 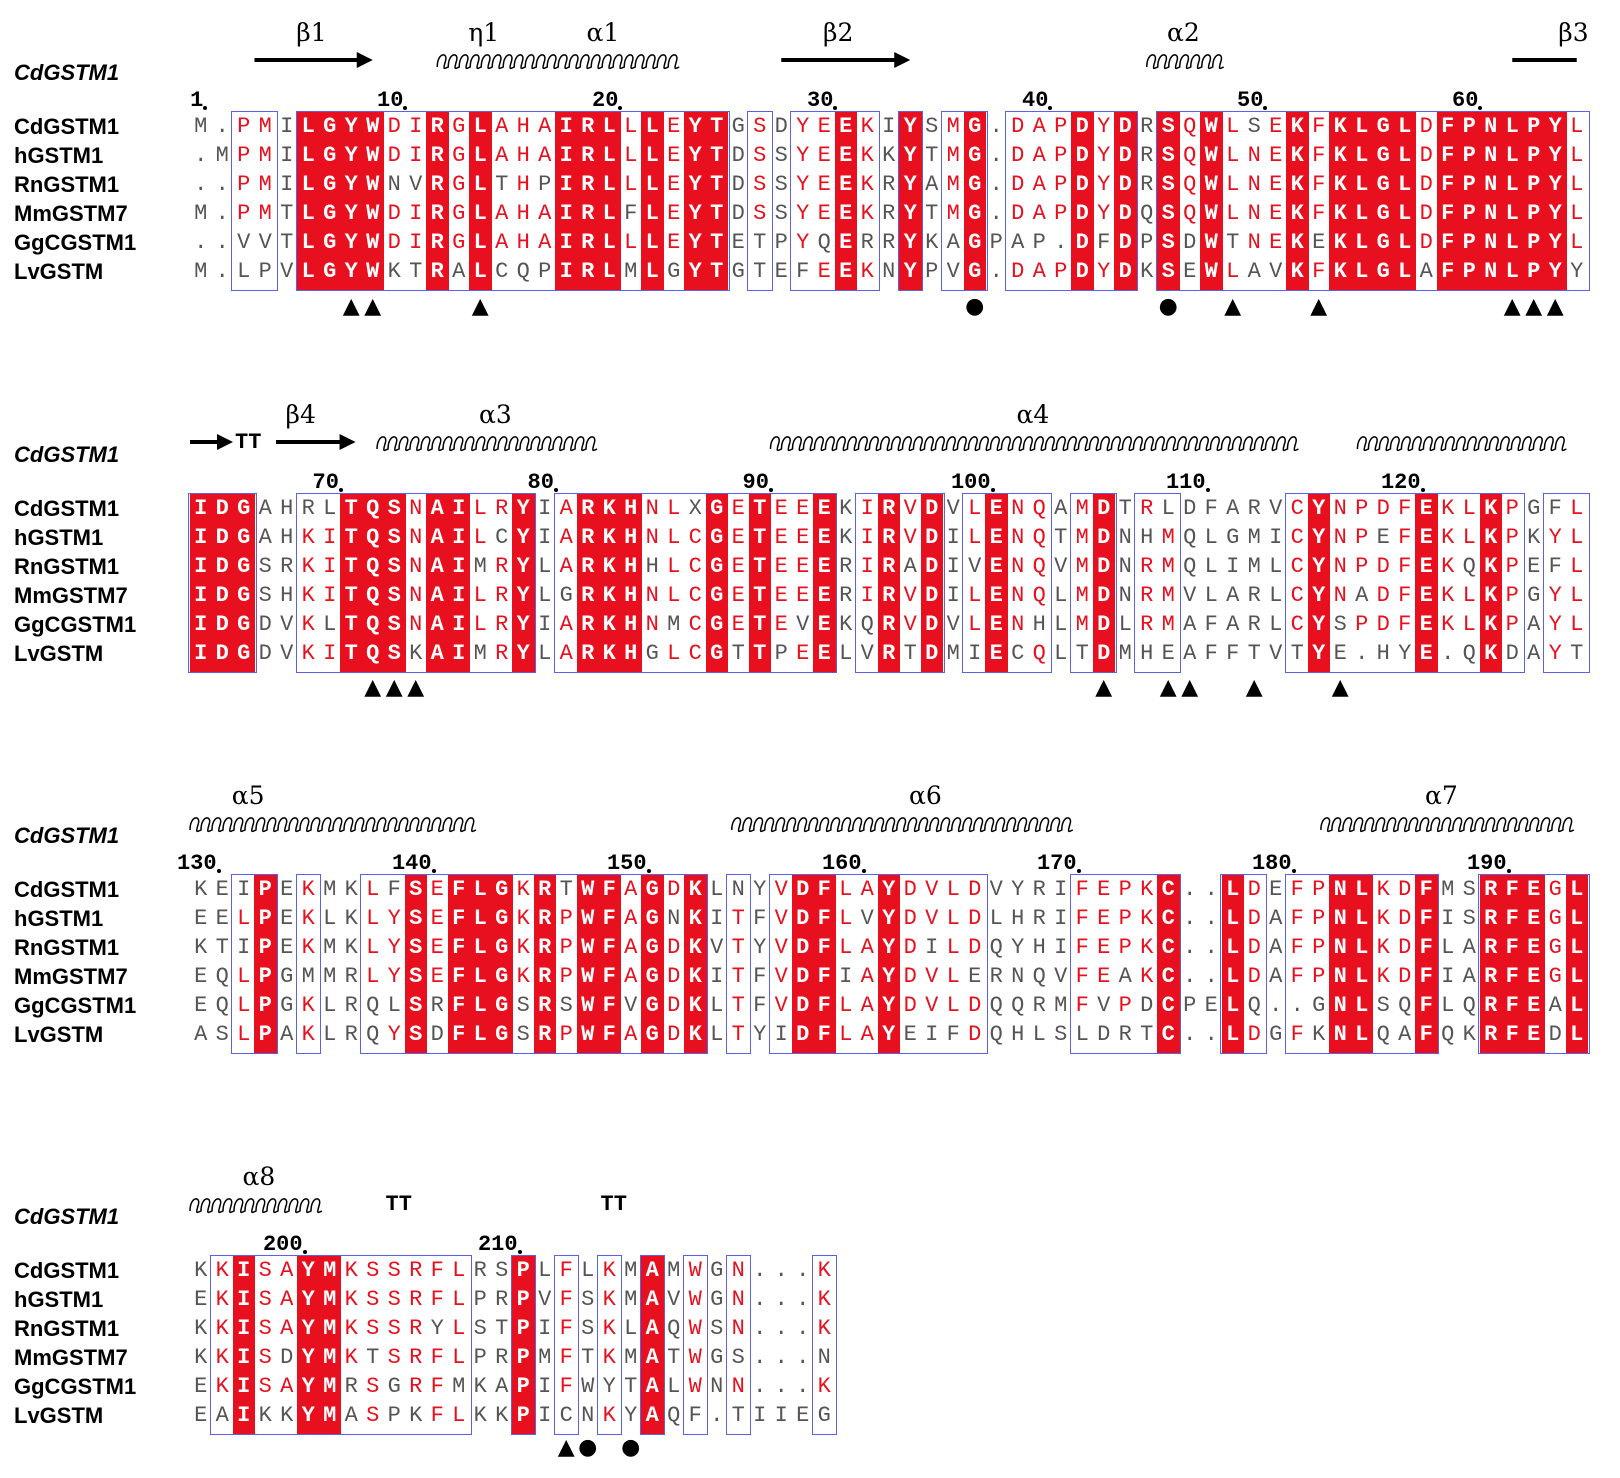 What do you see at coordinates (1033, 414) in the screenshot?
I see `secondary-structure-label: α4` at bounding box center [1033, 414].